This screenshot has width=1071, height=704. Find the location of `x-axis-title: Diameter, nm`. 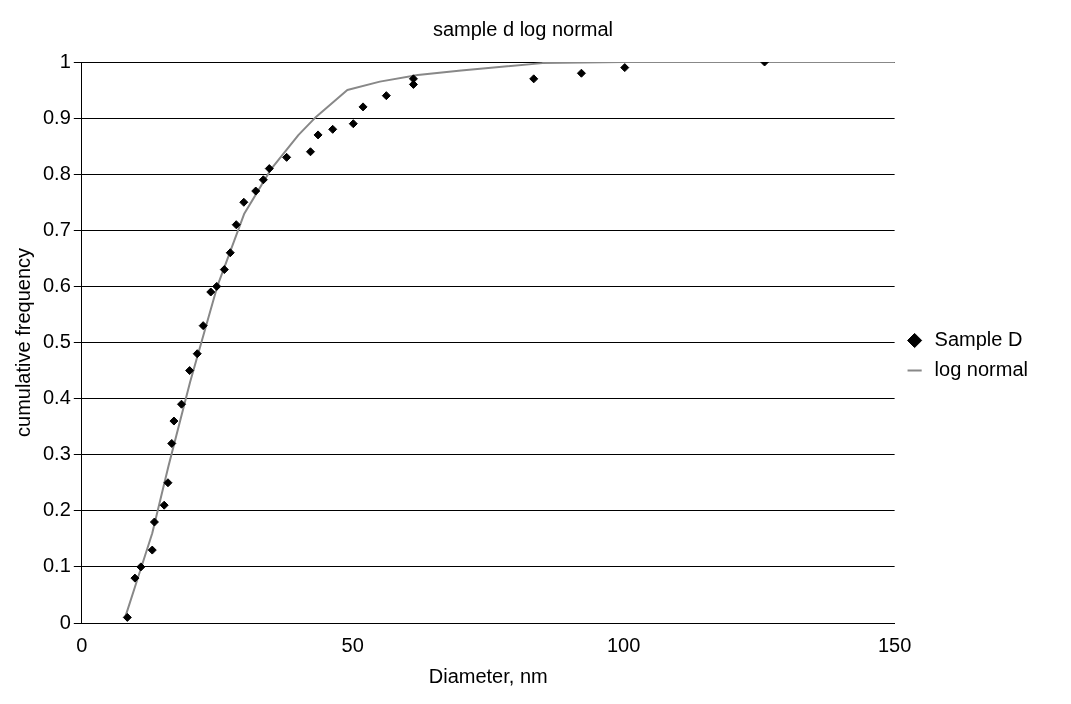

x-axis-title: Diameter, nm is located at coordinates (488, 675).